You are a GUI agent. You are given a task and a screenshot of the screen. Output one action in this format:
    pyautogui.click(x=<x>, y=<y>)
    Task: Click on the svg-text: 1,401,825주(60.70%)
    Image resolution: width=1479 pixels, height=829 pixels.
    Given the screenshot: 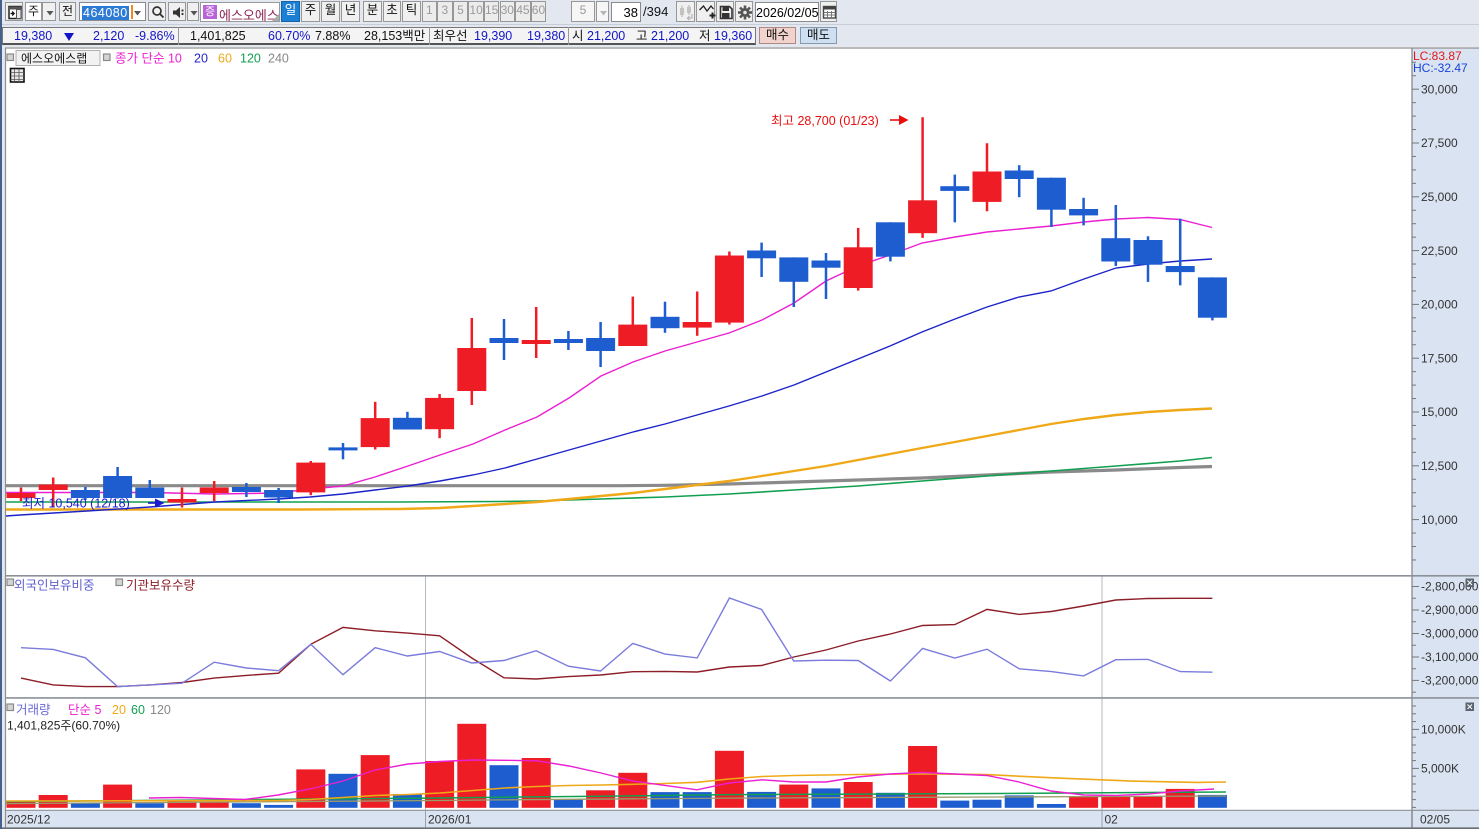 What is the action you would take?
    pyautogui.click(x=63, y=726)
    